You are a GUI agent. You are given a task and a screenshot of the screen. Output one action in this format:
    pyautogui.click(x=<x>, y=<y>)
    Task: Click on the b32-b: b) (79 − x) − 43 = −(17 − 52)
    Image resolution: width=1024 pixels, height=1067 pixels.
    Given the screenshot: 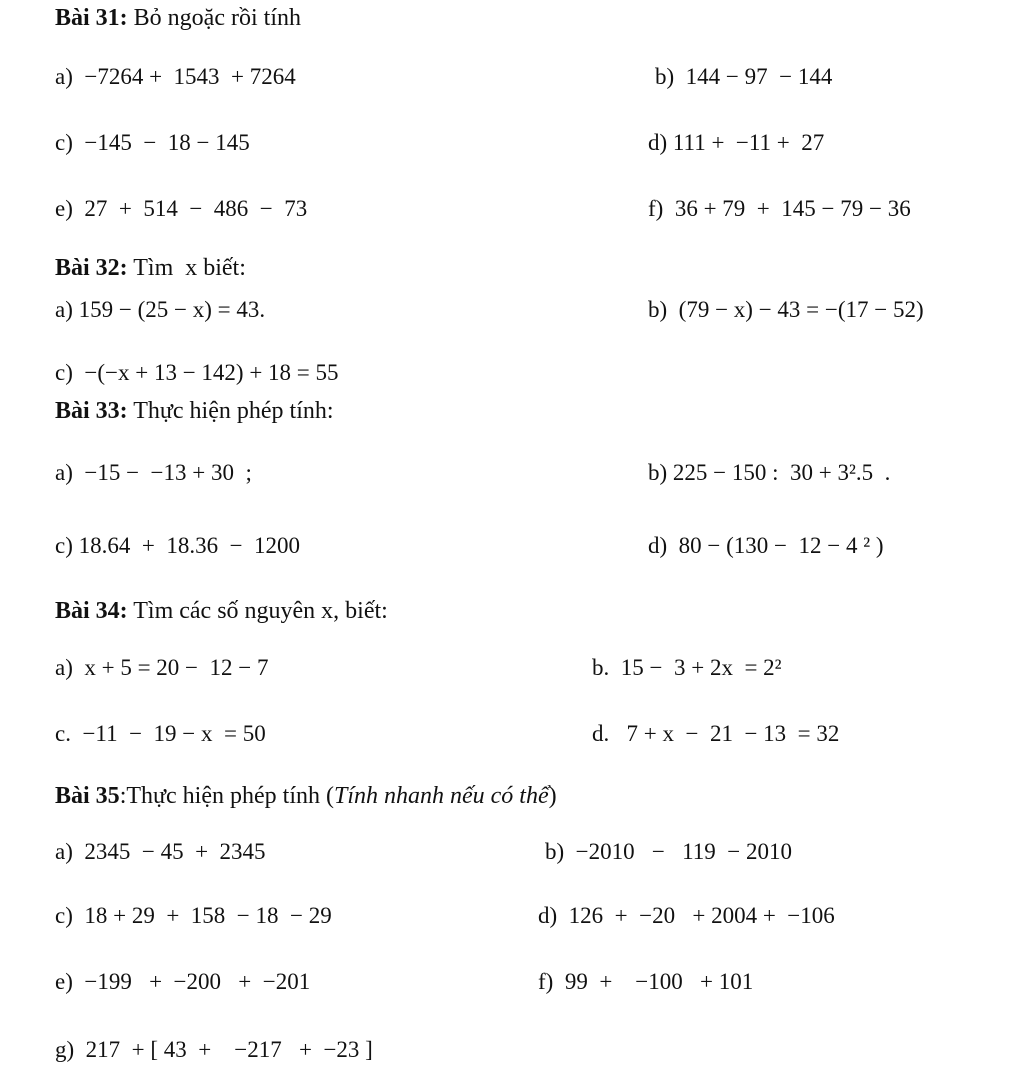 What is the action you would take?
    pyautogui.click(x=786, y=309)
    